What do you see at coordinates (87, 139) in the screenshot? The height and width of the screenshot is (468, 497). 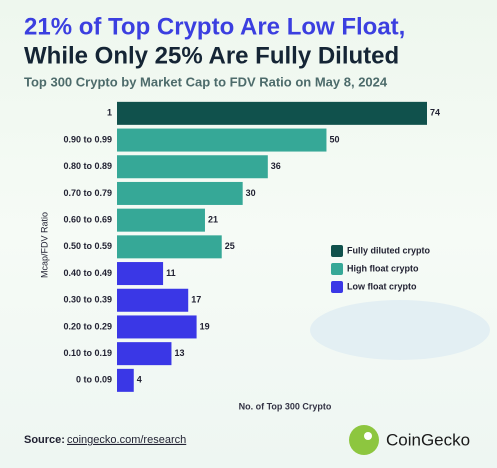 I see `y-tick-label: 0.90 to 0.99` at bounding box center [87, 139].